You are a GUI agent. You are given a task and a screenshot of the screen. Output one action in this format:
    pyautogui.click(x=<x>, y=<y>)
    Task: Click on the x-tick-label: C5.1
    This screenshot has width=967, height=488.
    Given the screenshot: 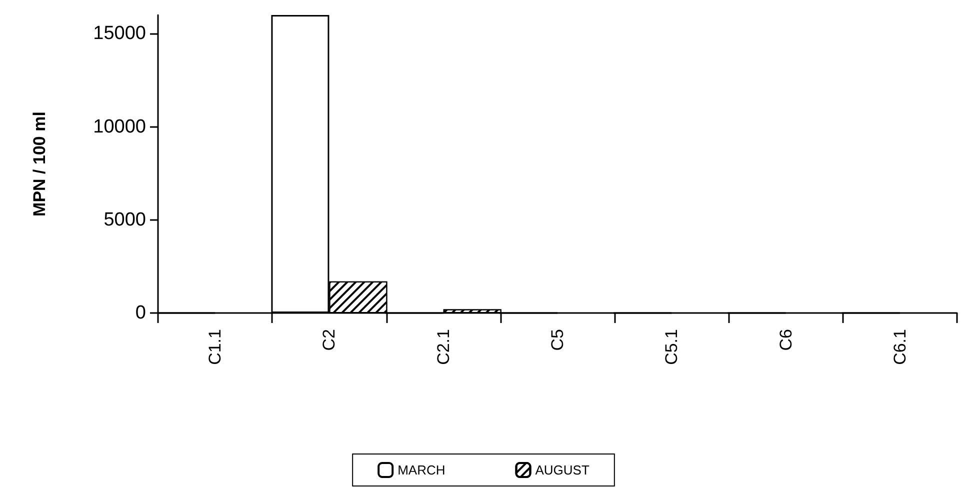 What is the action you would take?
    pyautogui.click(x=672, y=347)
    